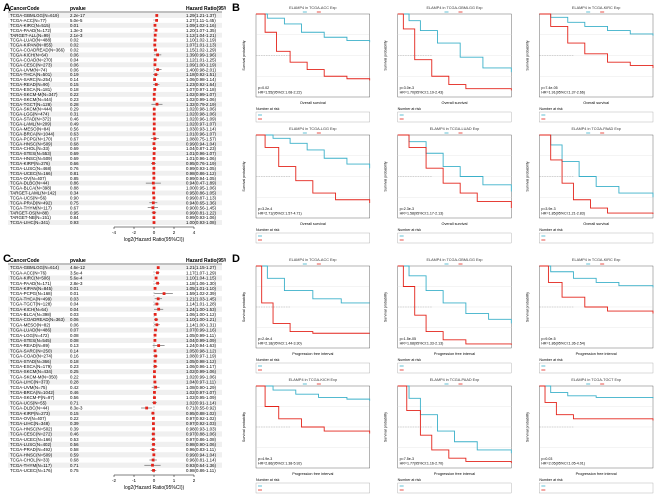 The image size is (669, 501). Describe the element at coordinates (28, 402) in the screenshot. I see `cancer-code: TCGA-UCS(N=55)` at that location.